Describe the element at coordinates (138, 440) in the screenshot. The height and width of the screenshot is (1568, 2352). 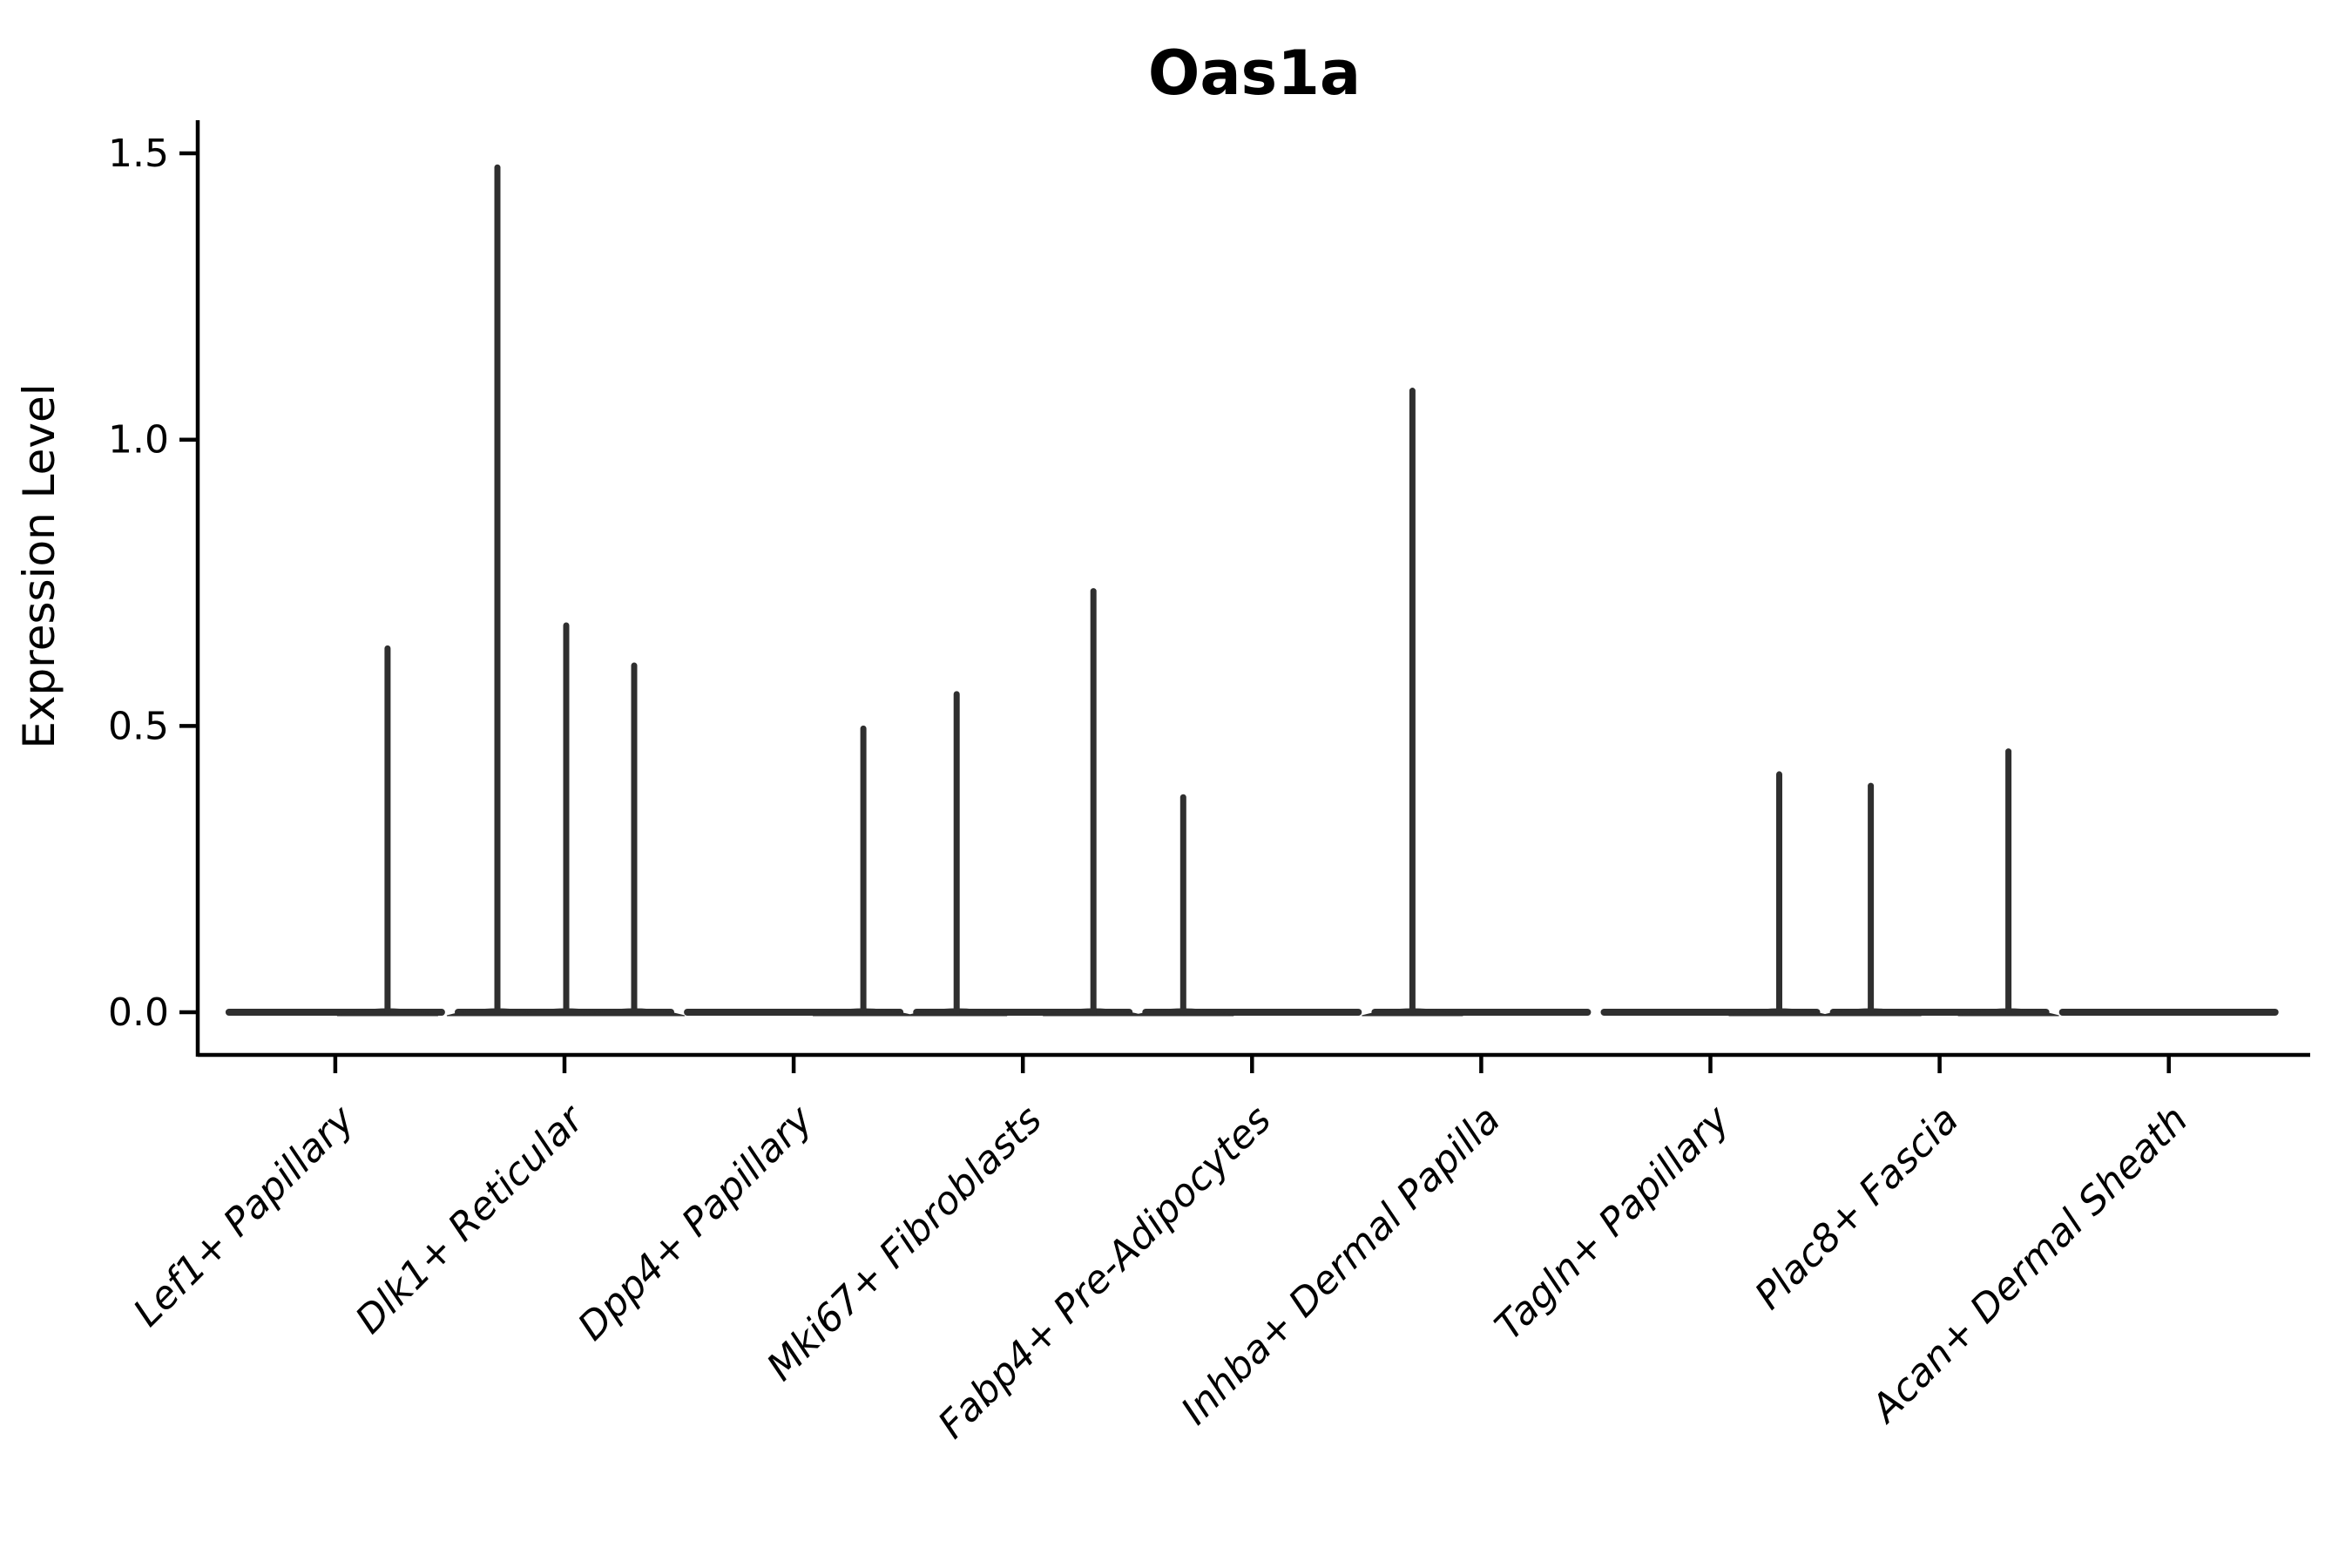
I see `y-tick-label: 1.0` at that location.